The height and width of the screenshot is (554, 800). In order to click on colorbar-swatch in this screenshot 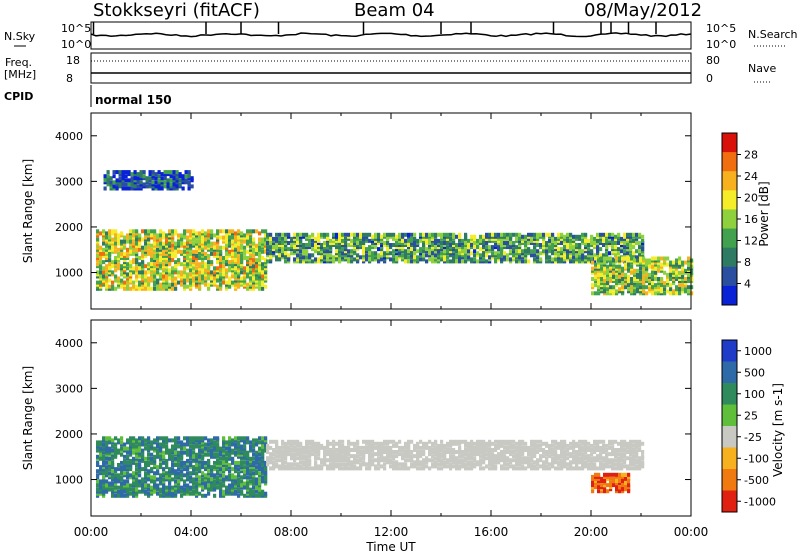, I will do `click(729, 143)`.